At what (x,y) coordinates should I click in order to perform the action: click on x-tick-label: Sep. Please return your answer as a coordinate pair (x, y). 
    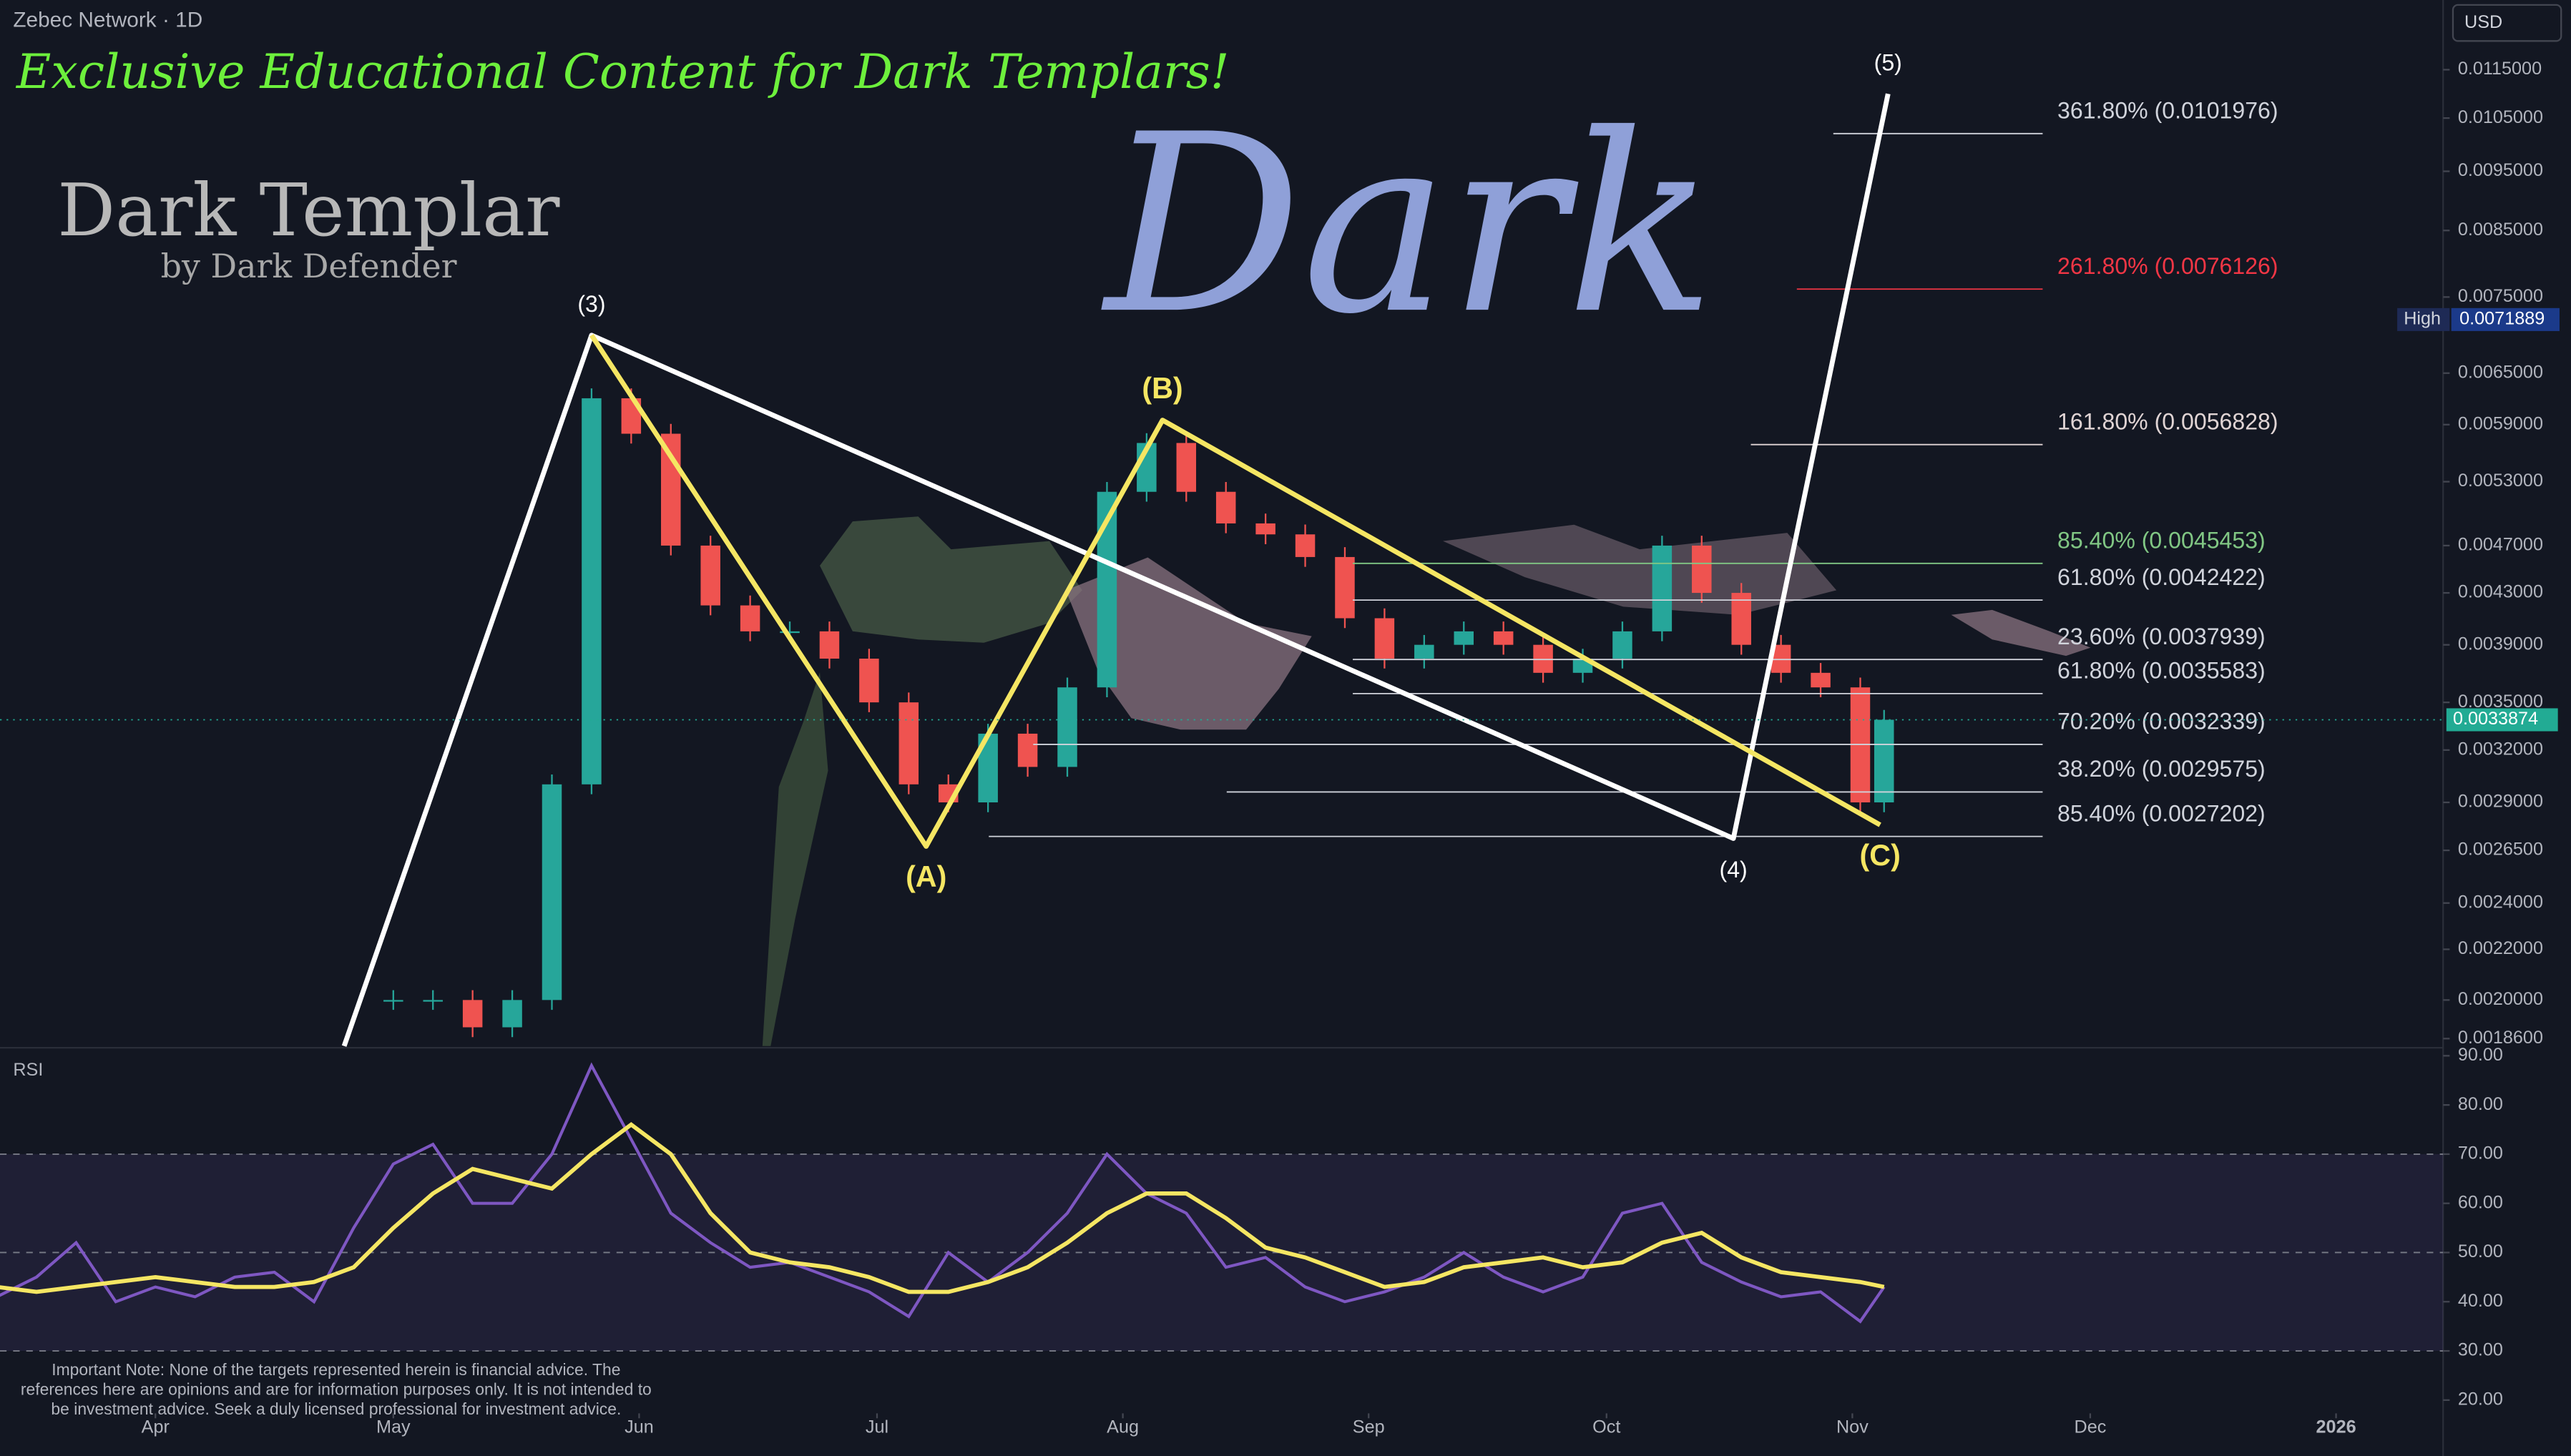
    Looking at the image, I should click on (1369, 1427).